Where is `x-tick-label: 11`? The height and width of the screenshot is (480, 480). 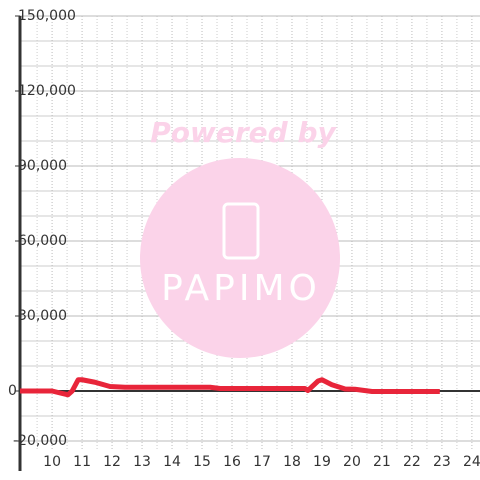 x-tick-label: 11 is located at coordinates (82, 462).